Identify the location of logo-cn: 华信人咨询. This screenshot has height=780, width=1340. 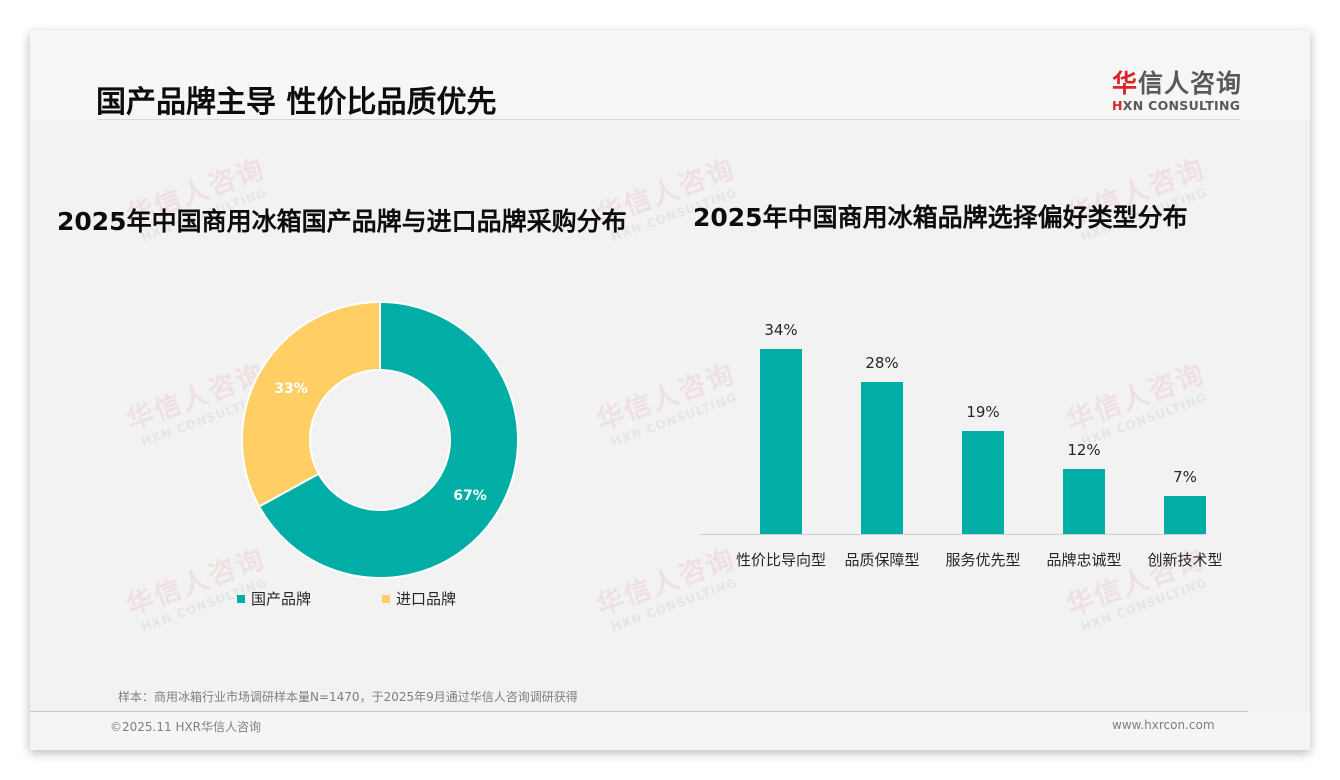
(1177, 82).